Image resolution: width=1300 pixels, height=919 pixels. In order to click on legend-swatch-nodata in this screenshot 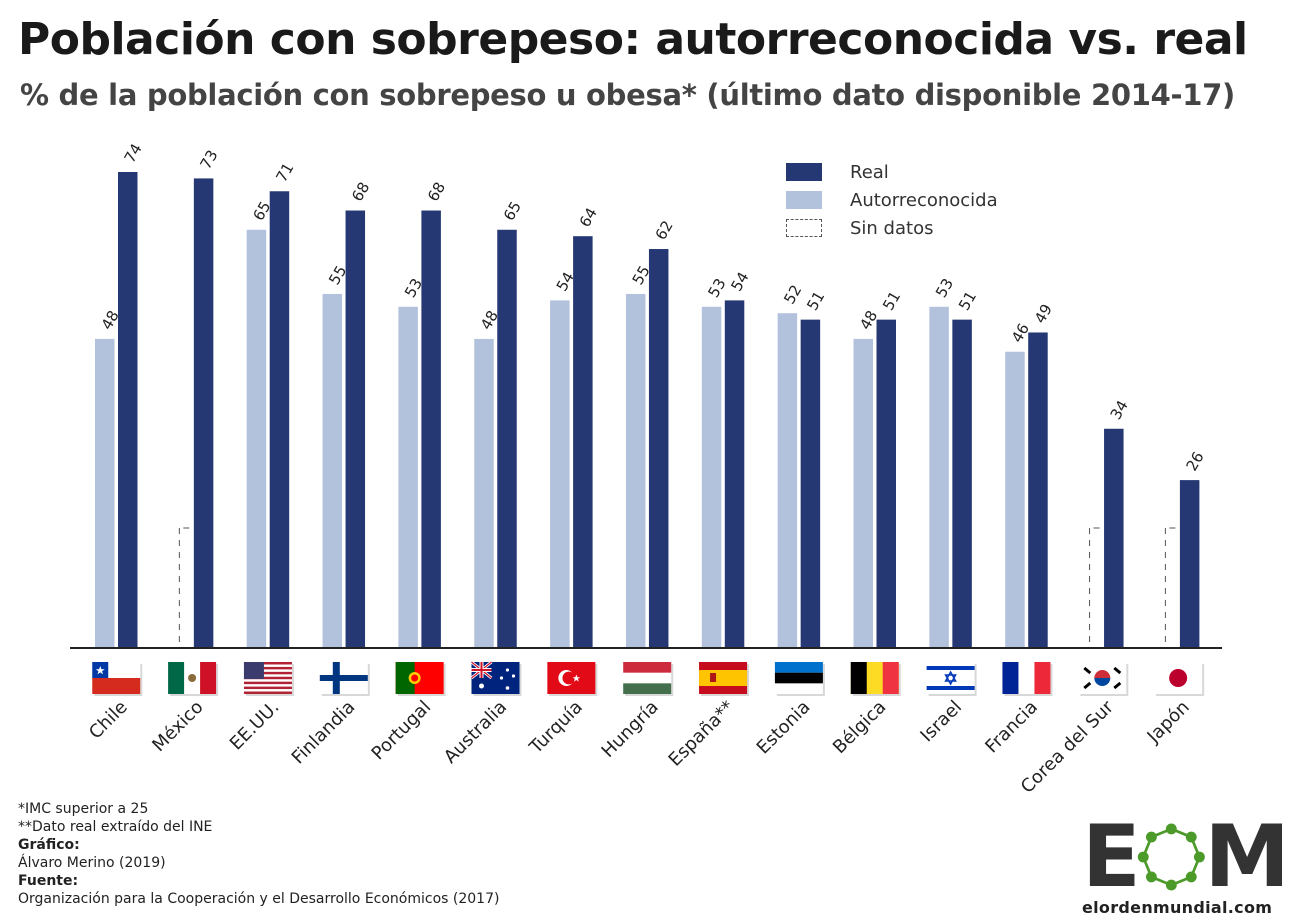, I will do `click(804, 228)`.